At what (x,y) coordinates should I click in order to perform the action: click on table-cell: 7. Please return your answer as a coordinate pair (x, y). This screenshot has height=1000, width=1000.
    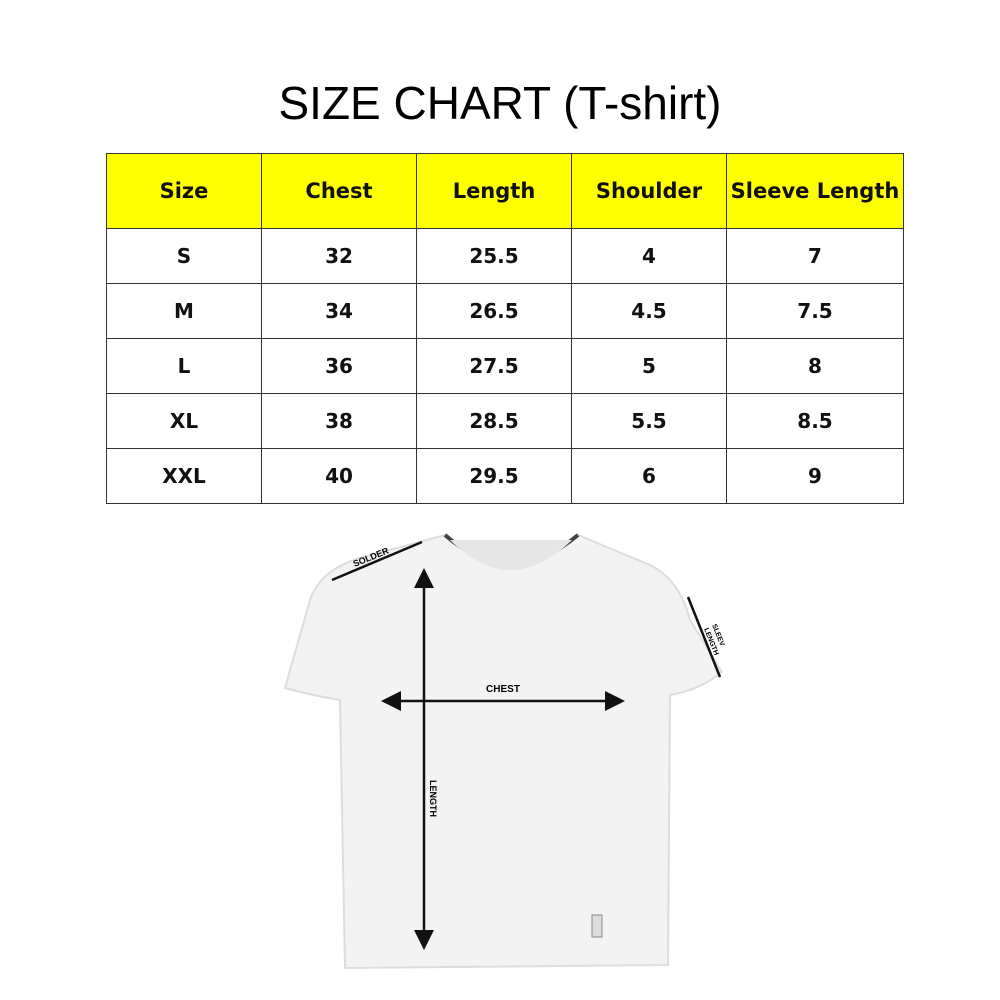
    Looking at the image, I should click on (815, 256).